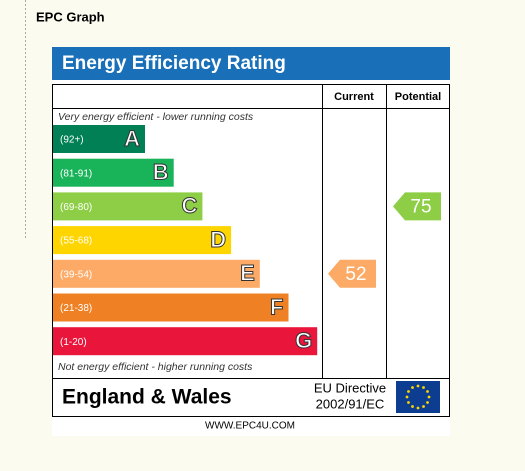  What do you see at coordinates (355, 274) in the screenshot?
I see `rating-value: 52` at bounding box center [355, 274].